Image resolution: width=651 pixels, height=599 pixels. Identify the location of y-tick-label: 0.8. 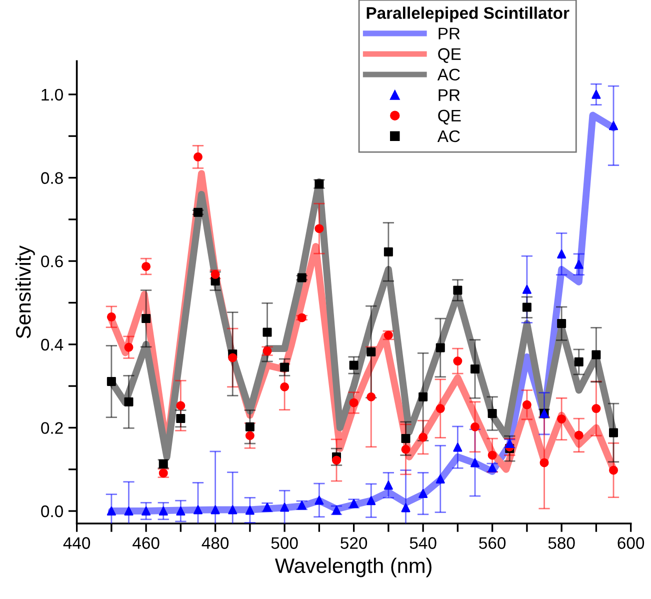
(52, 178).